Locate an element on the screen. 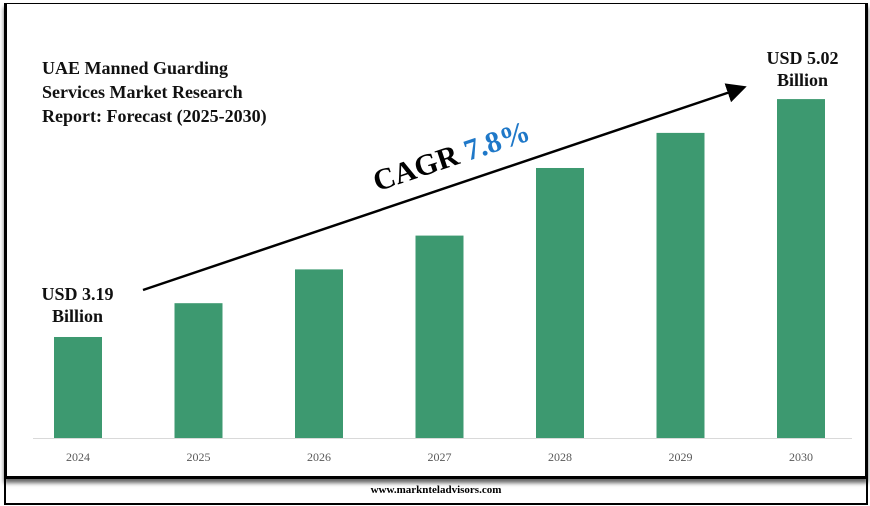 This screenshot has width=870, height=506. end-value-label: USD 5.02 Billion is located at coordinates (802, 69).